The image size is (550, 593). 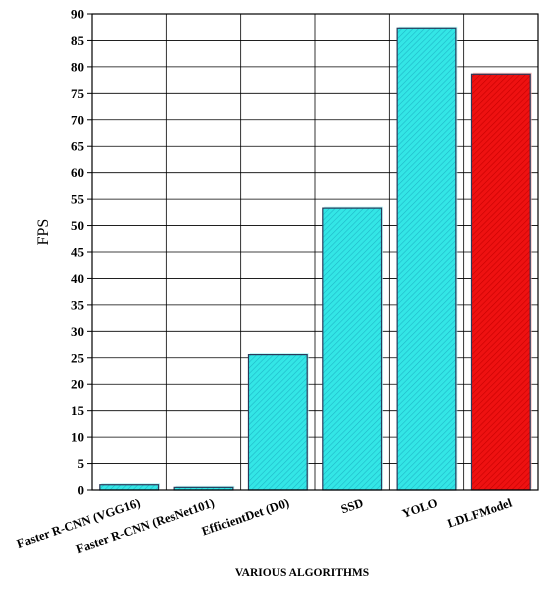 I want to click on x-axis-title: VARIOUS ALGORITHMS, so click(x=302, y=573).